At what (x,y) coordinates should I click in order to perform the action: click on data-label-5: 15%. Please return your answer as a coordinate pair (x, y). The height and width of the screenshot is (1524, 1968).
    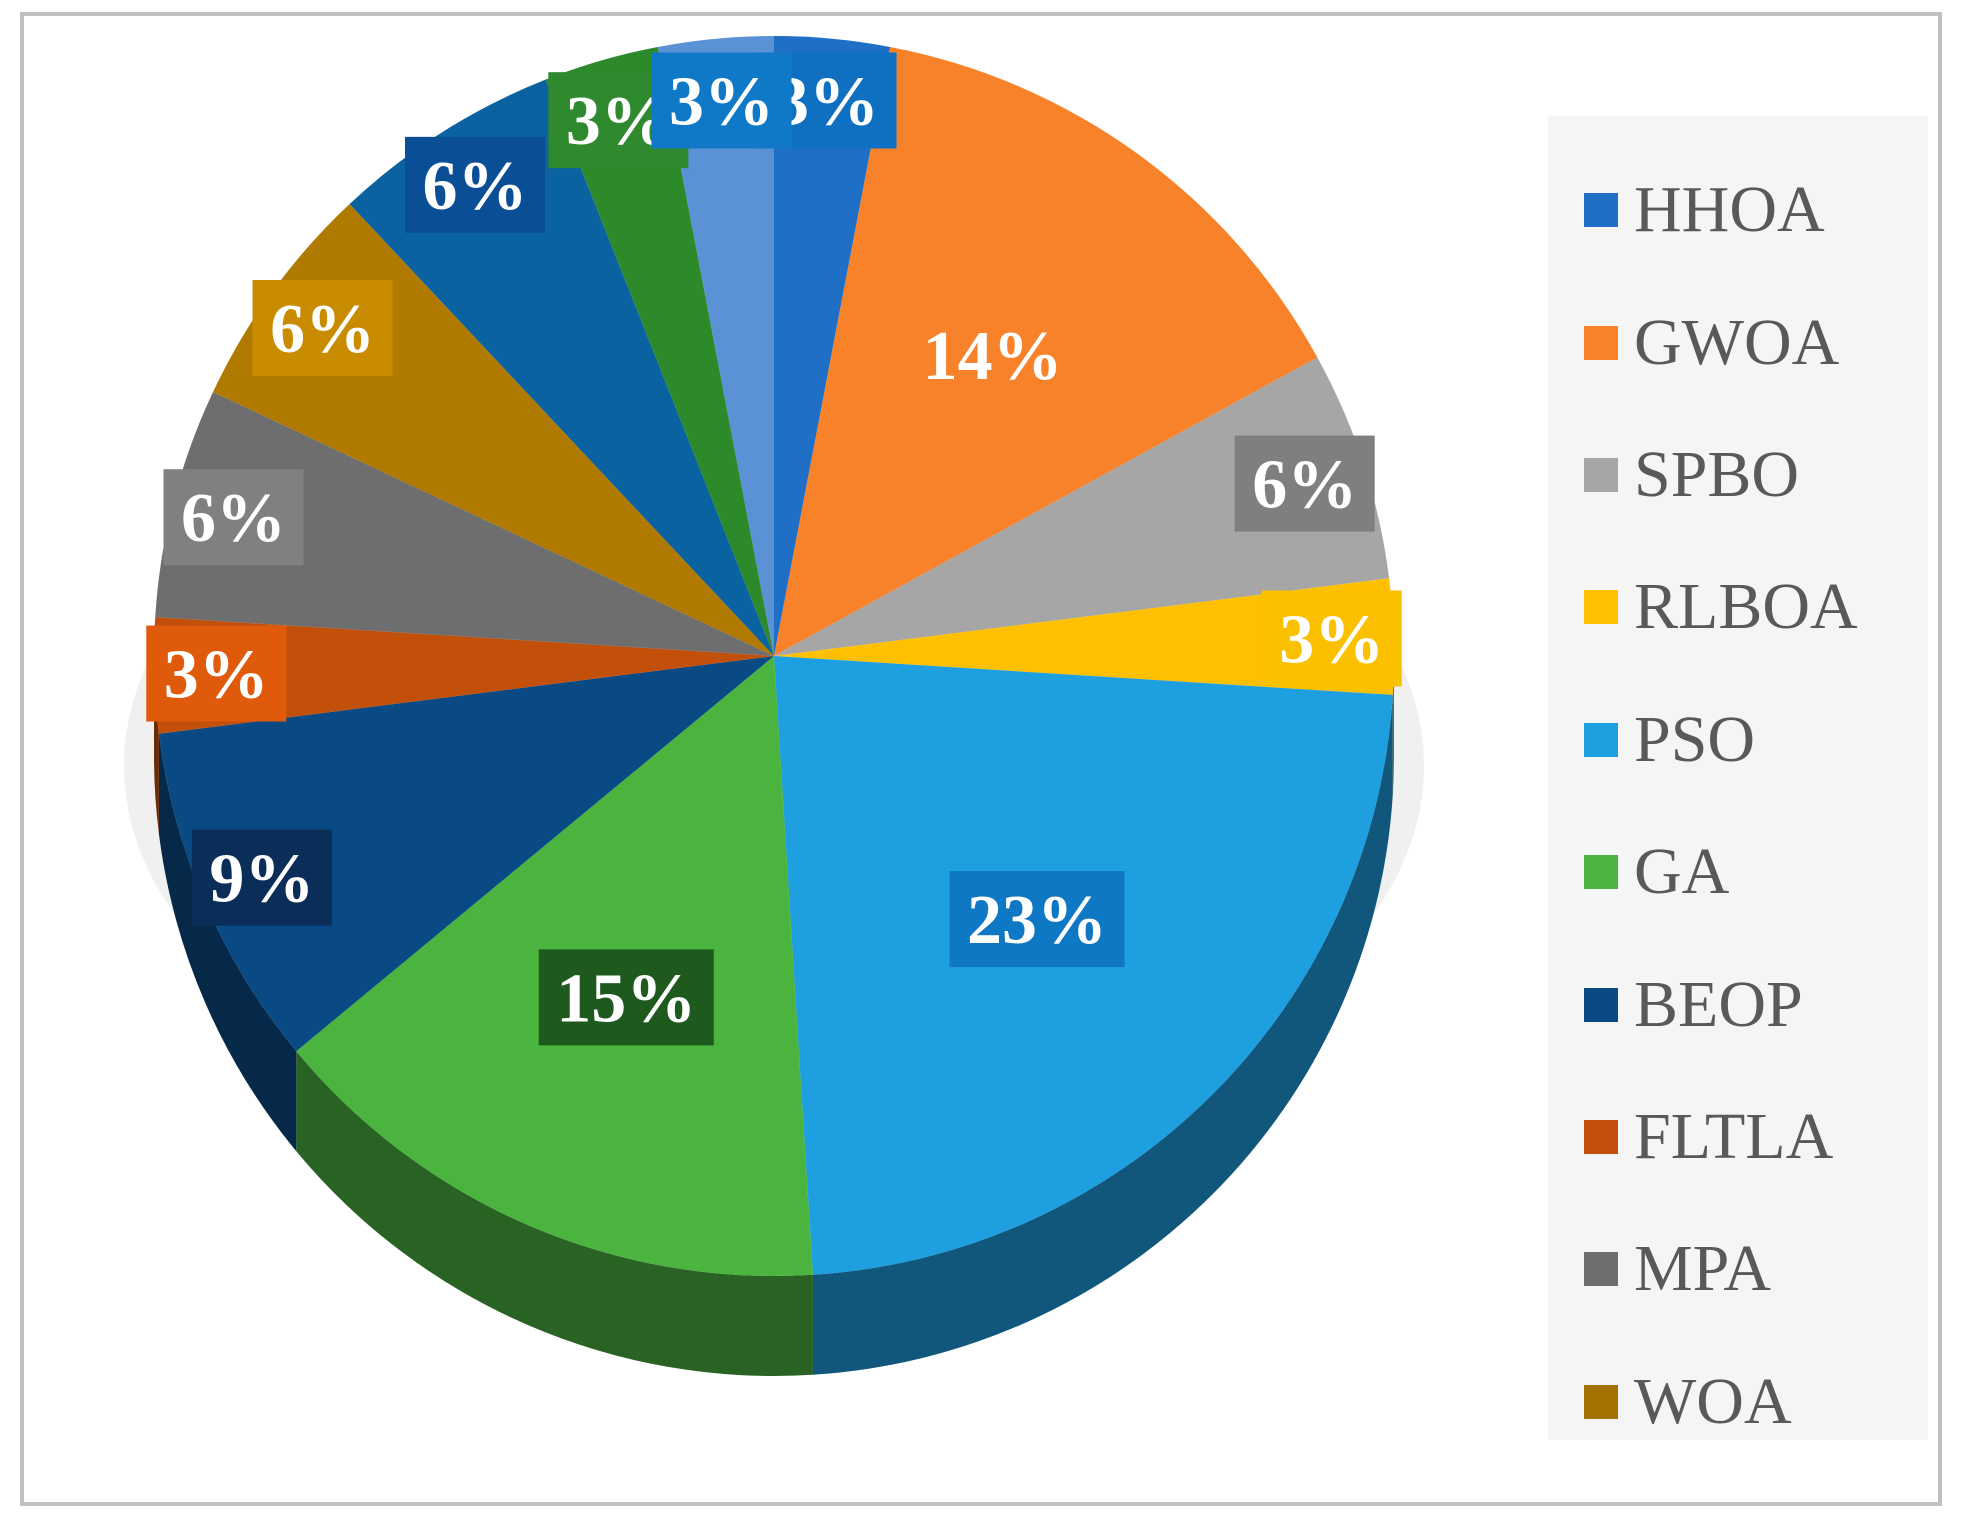
    Looking at the image, I should click on (626, 997).